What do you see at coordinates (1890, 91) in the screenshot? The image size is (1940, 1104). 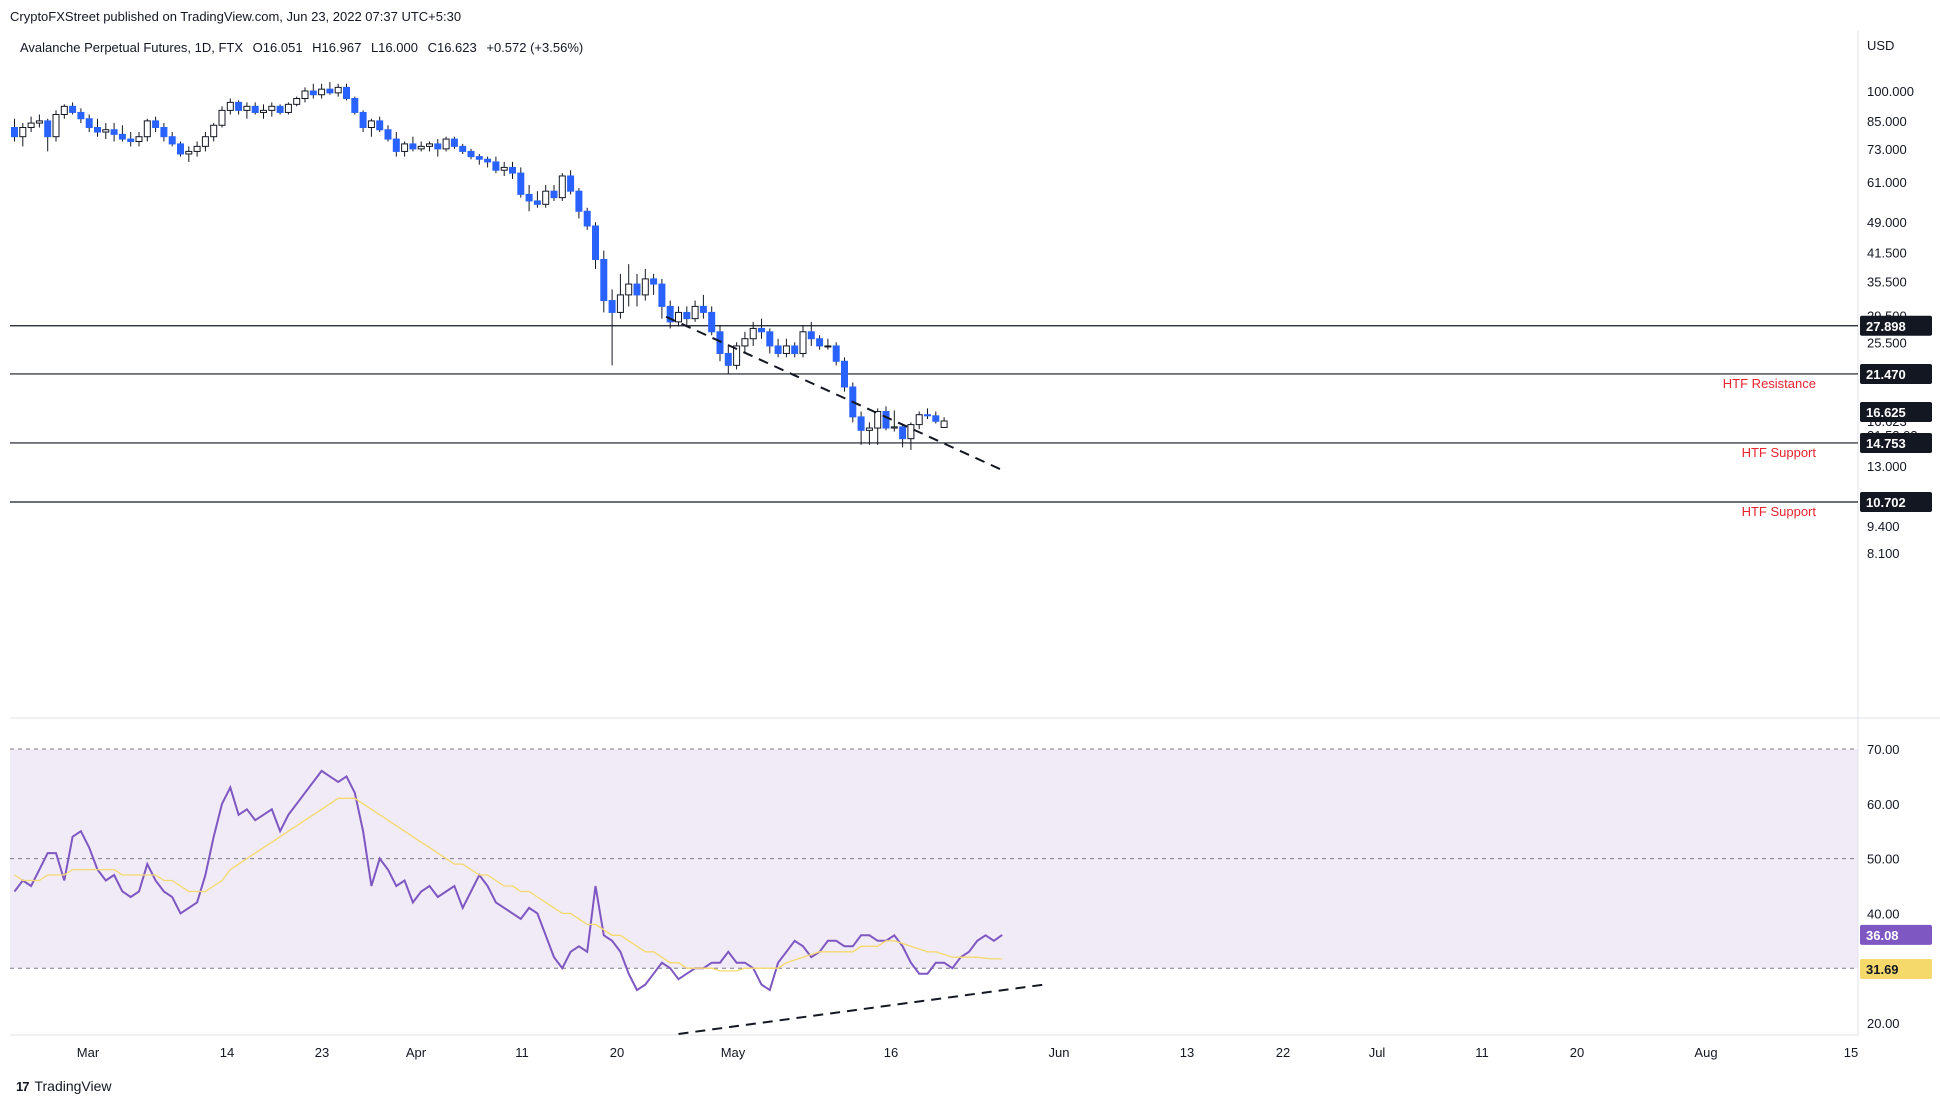 I see `price-tick-label: 100.000` at bounding box center [1890, 91].